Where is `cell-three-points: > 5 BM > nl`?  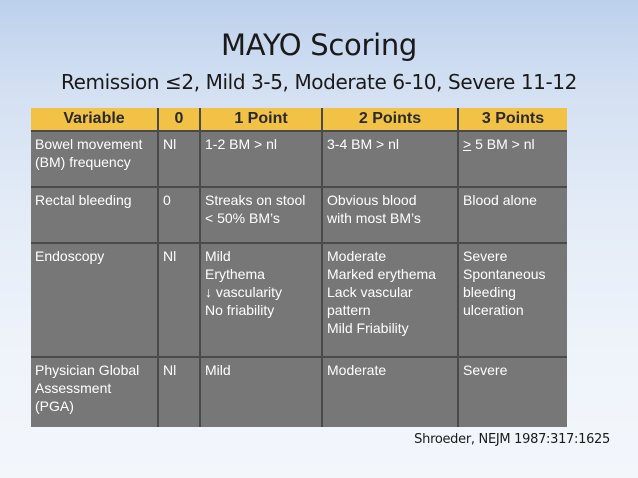
cell-three-points: > 5 BM > nl is located at coordinates (512, 160).